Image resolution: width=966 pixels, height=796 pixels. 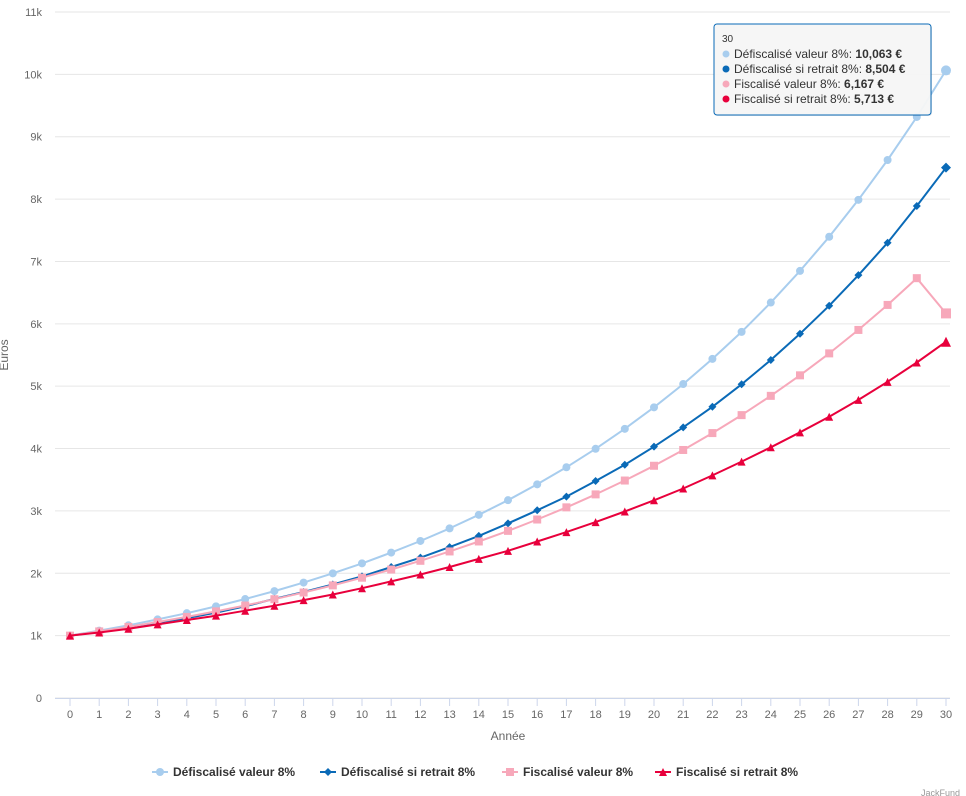 What do you see at coordinates (567, 772) in the screenshot?
I see `legend-item: Fiscalisé valeur 8%` at bounding box center [567, 772].